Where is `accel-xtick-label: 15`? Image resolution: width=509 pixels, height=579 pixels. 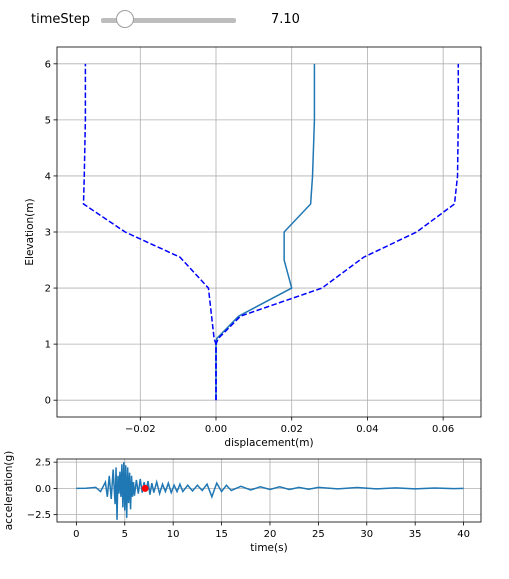 accel-xtick-label: 15 is located at coordinates (221, 534).